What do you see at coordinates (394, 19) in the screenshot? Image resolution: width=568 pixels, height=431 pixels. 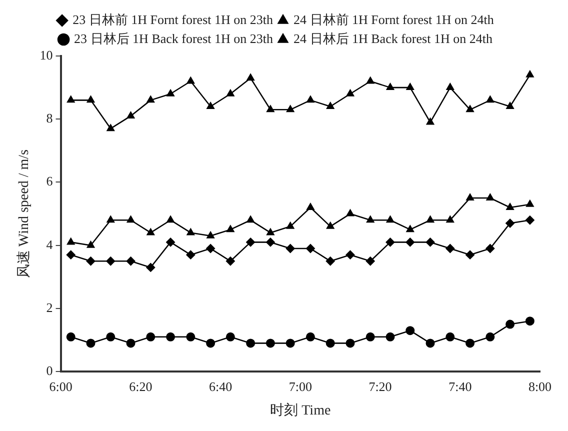 I see `legend-label: 24 日林前 1H Fornt forest 1H on 24th` at bounding box center [394, 19].